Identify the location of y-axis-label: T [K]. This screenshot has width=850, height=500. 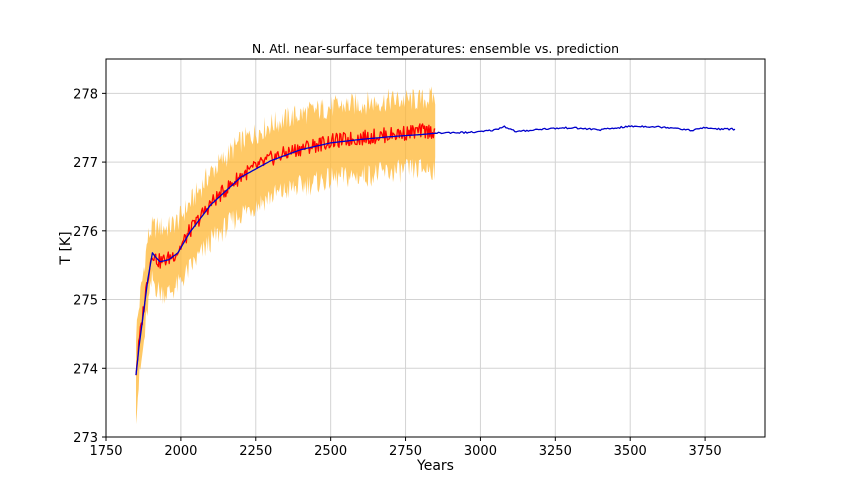
(66, 248).